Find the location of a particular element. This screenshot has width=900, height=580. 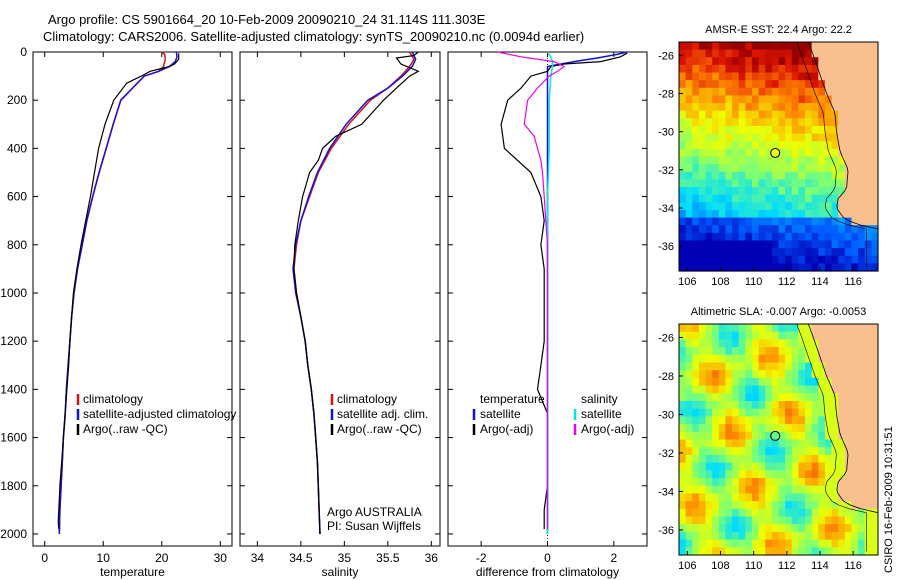

argo-location-marker is located at coordinates (775, 435).